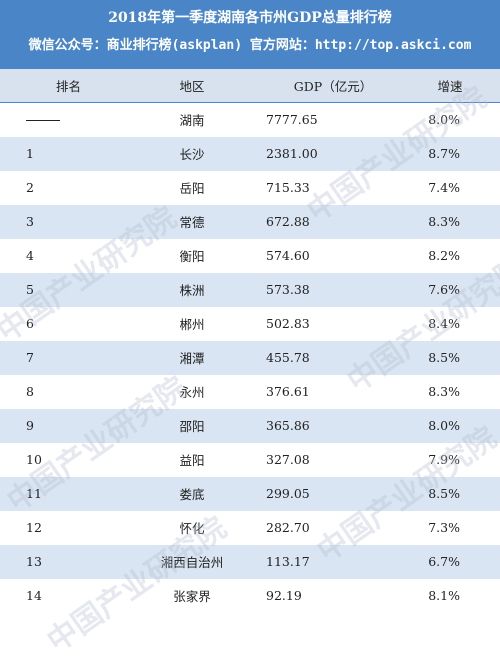  Describe the element at coordinates (450, 289) in the screenshot. I see `cell-growth: 7.6%` at that location.